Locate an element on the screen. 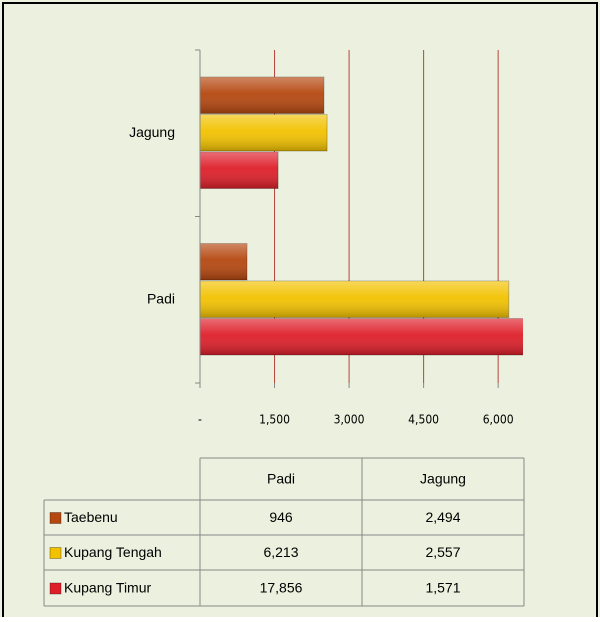  y-tick-label: Jagung is located at coordinates (152, 132).